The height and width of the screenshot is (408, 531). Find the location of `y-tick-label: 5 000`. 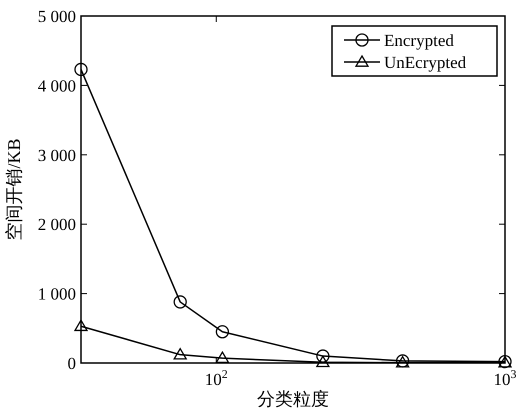

y-tick-label: 5 000 is located at coordinates (57, 16).